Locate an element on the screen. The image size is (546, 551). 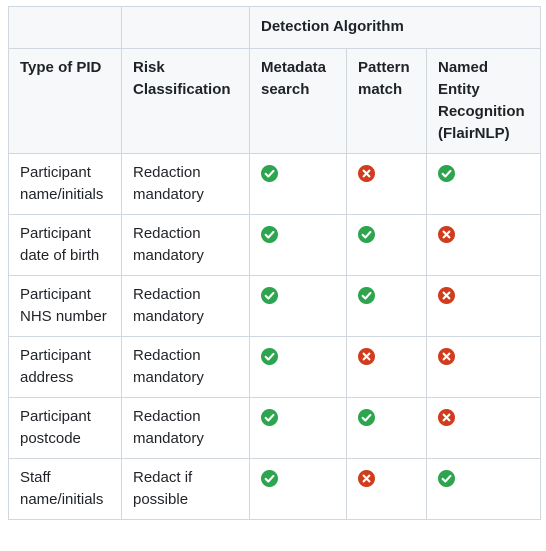
table-row: Staff name/initials Redact if possible is located at coordinates (275, 489).